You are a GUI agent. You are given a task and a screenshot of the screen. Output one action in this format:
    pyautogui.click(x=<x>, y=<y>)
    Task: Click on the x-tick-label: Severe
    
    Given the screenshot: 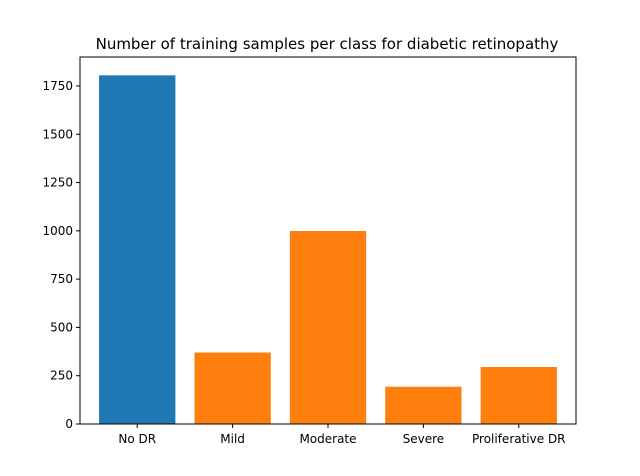 What is the action you would take?
    pyautogui.click(x=424, y=439)
    